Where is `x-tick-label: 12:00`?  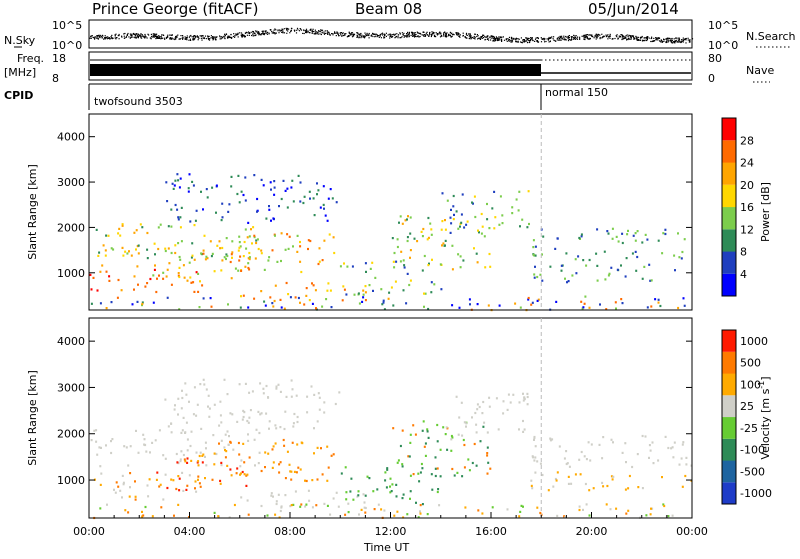
x-tick-label: 12:00 is located at coordinates (391, 531).